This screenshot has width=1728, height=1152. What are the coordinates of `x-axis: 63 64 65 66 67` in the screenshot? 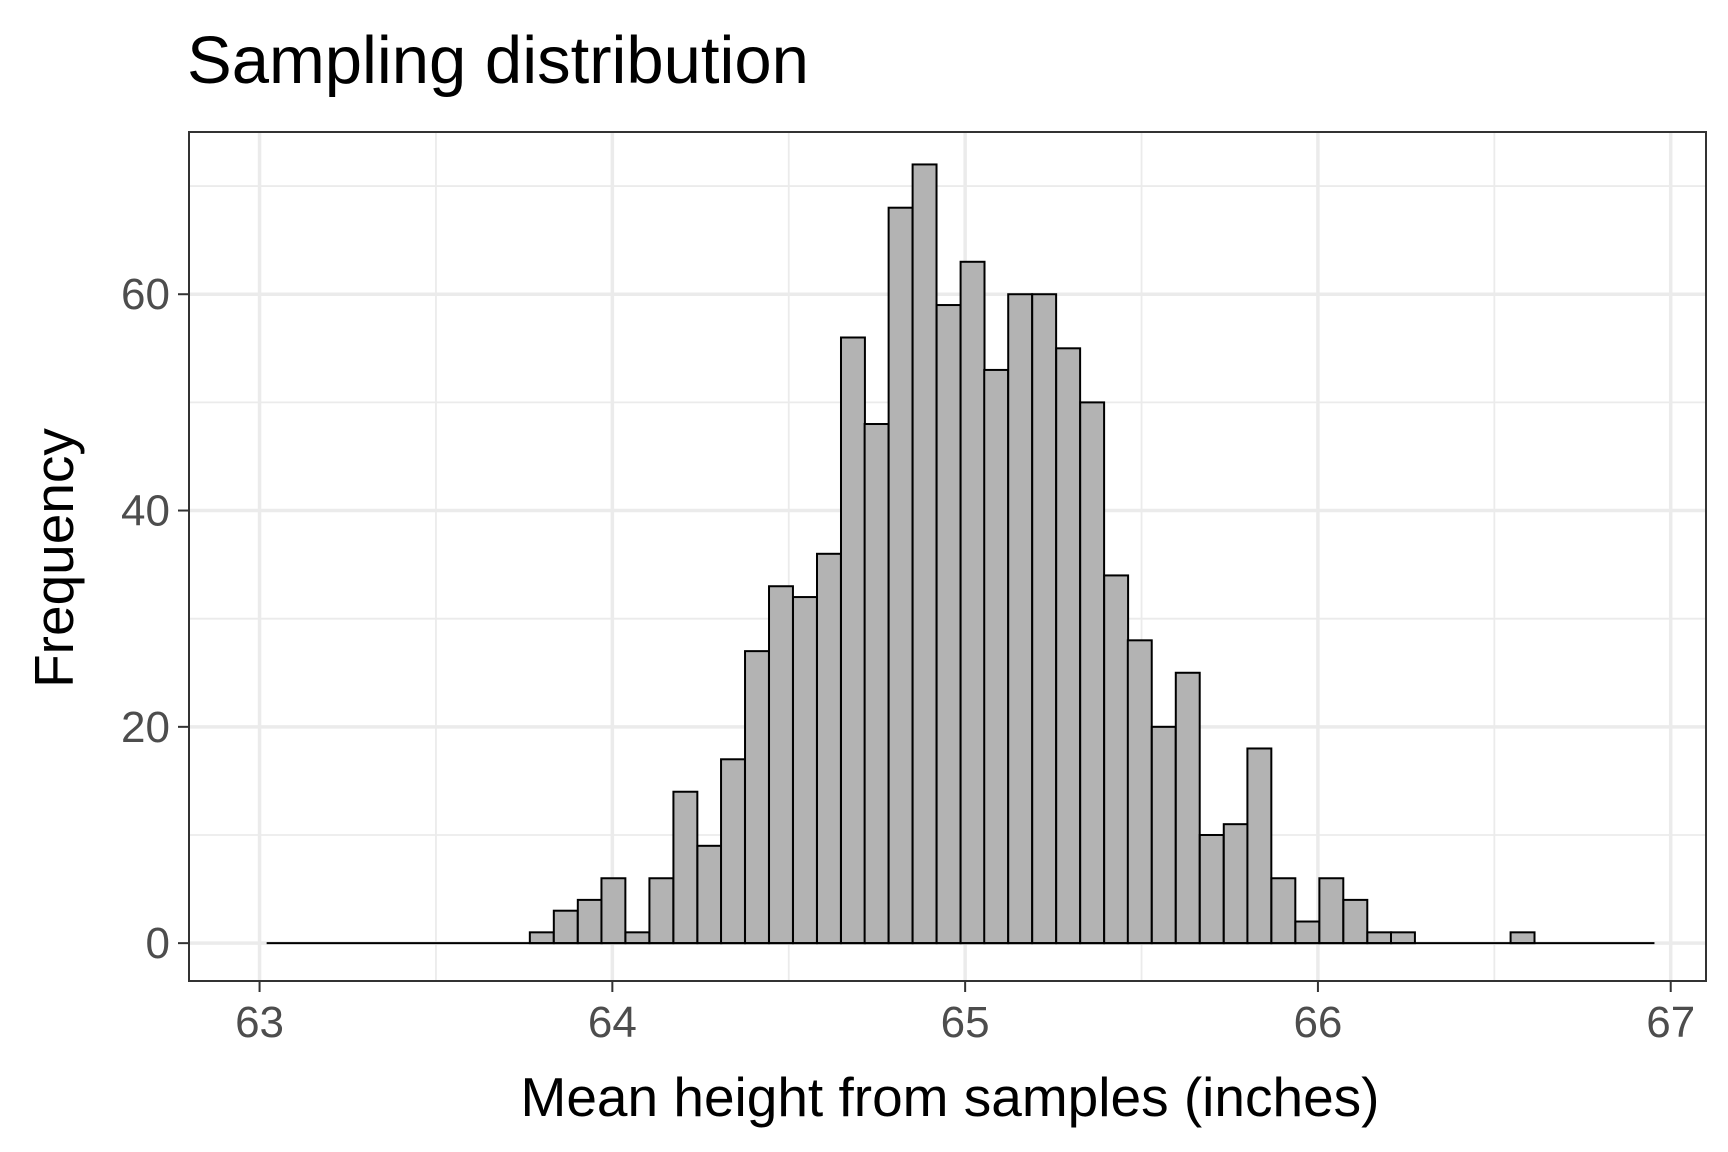 It's located at (965, 1014).